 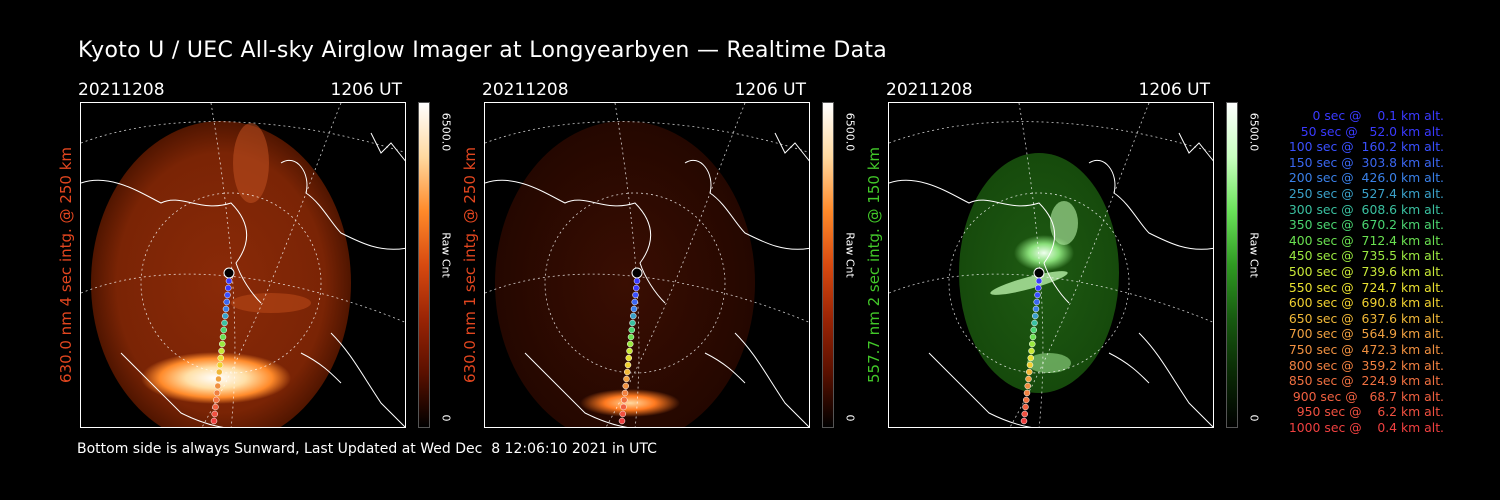 What do you see at coordinates (1366, 271) in the screenshot?
I see `legend-item: 500 sec @ 739.6 km alt.` at bounding box center [1366, 271].